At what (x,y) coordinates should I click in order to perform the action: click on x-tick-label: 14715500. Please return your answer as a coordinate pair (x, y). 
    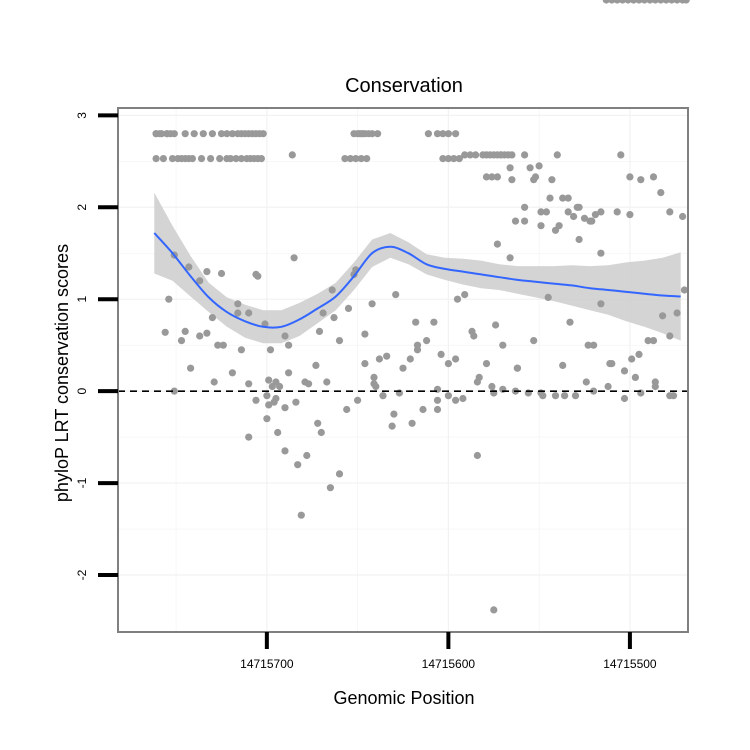
    Looking at the image, I should click on (630, 664).